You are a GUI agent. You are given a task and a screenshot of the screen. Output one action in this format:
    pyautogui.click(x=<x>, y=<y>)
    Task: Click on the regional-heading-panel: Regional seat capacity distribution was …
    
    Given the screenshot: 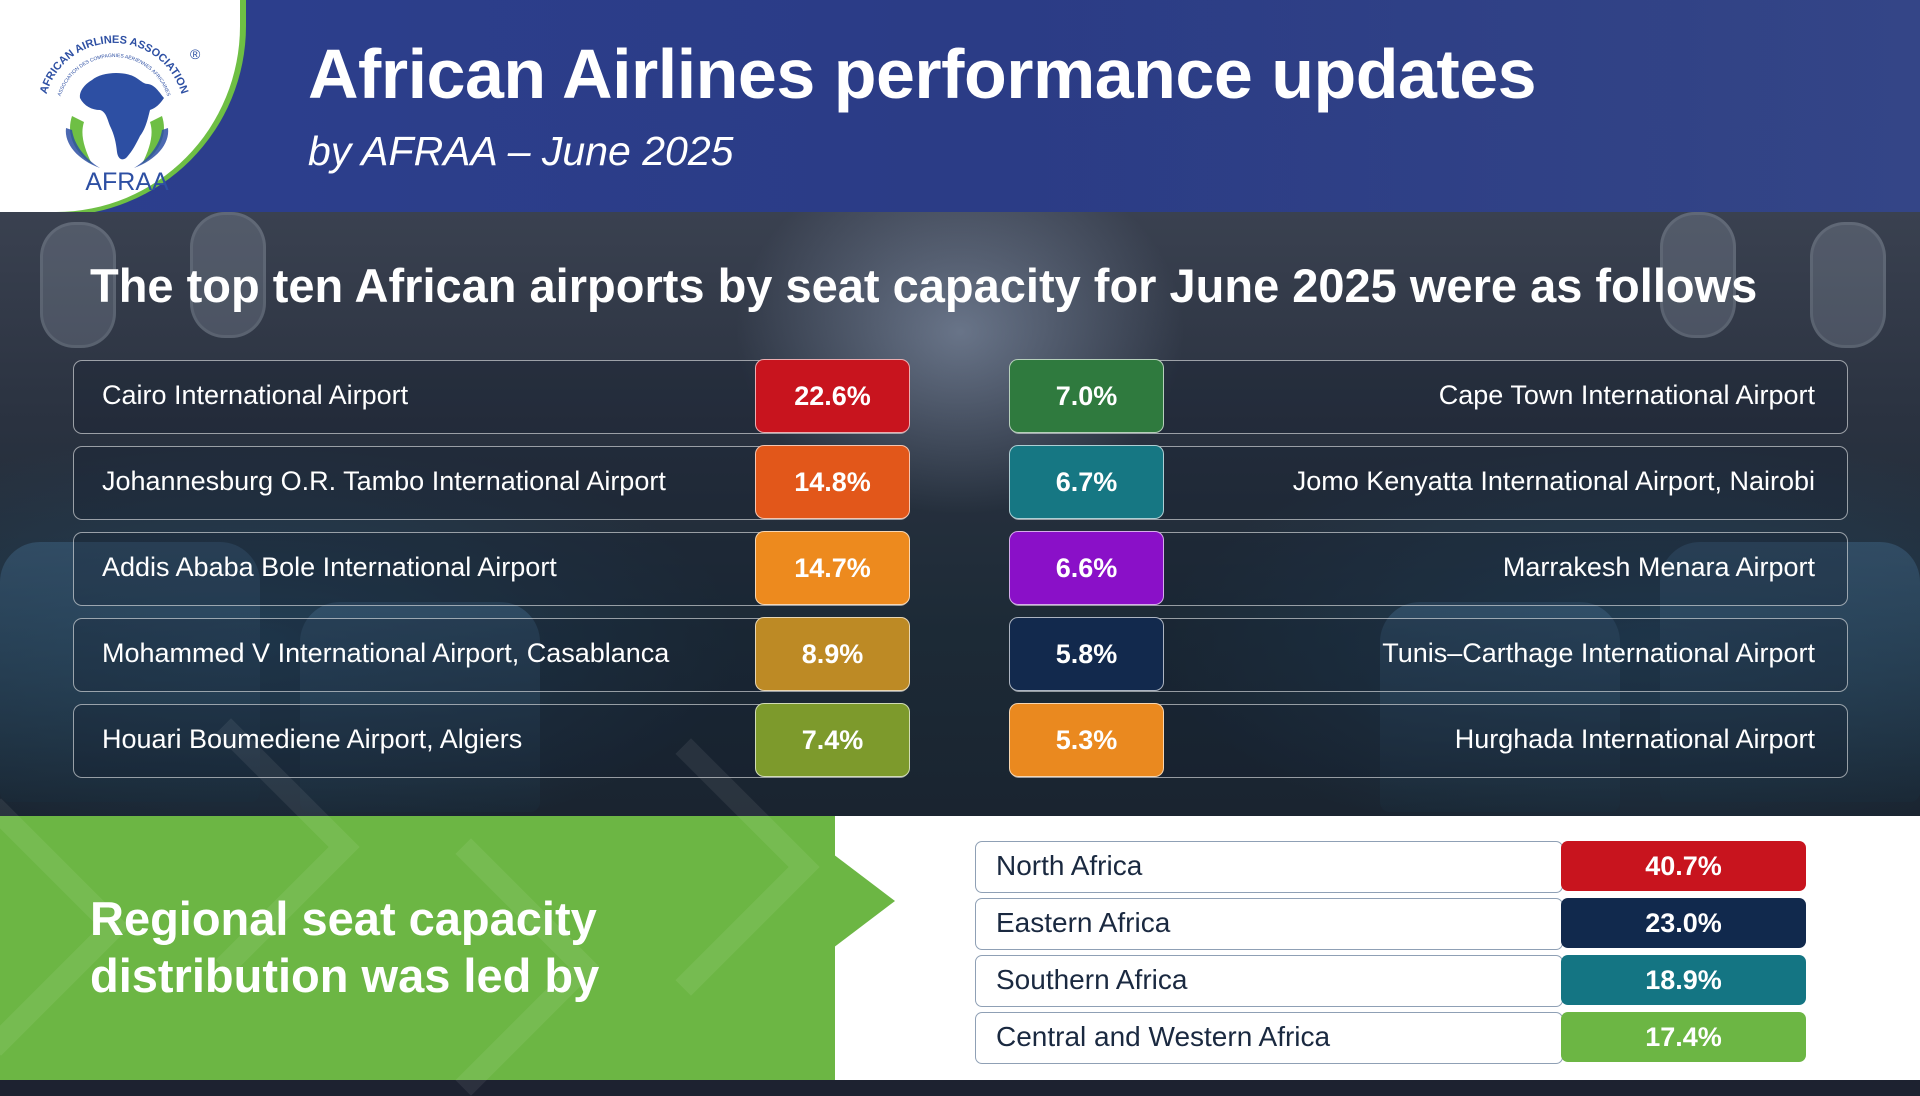 What is the action you would take?
    pyautogui.click(x=417, y=907)
    